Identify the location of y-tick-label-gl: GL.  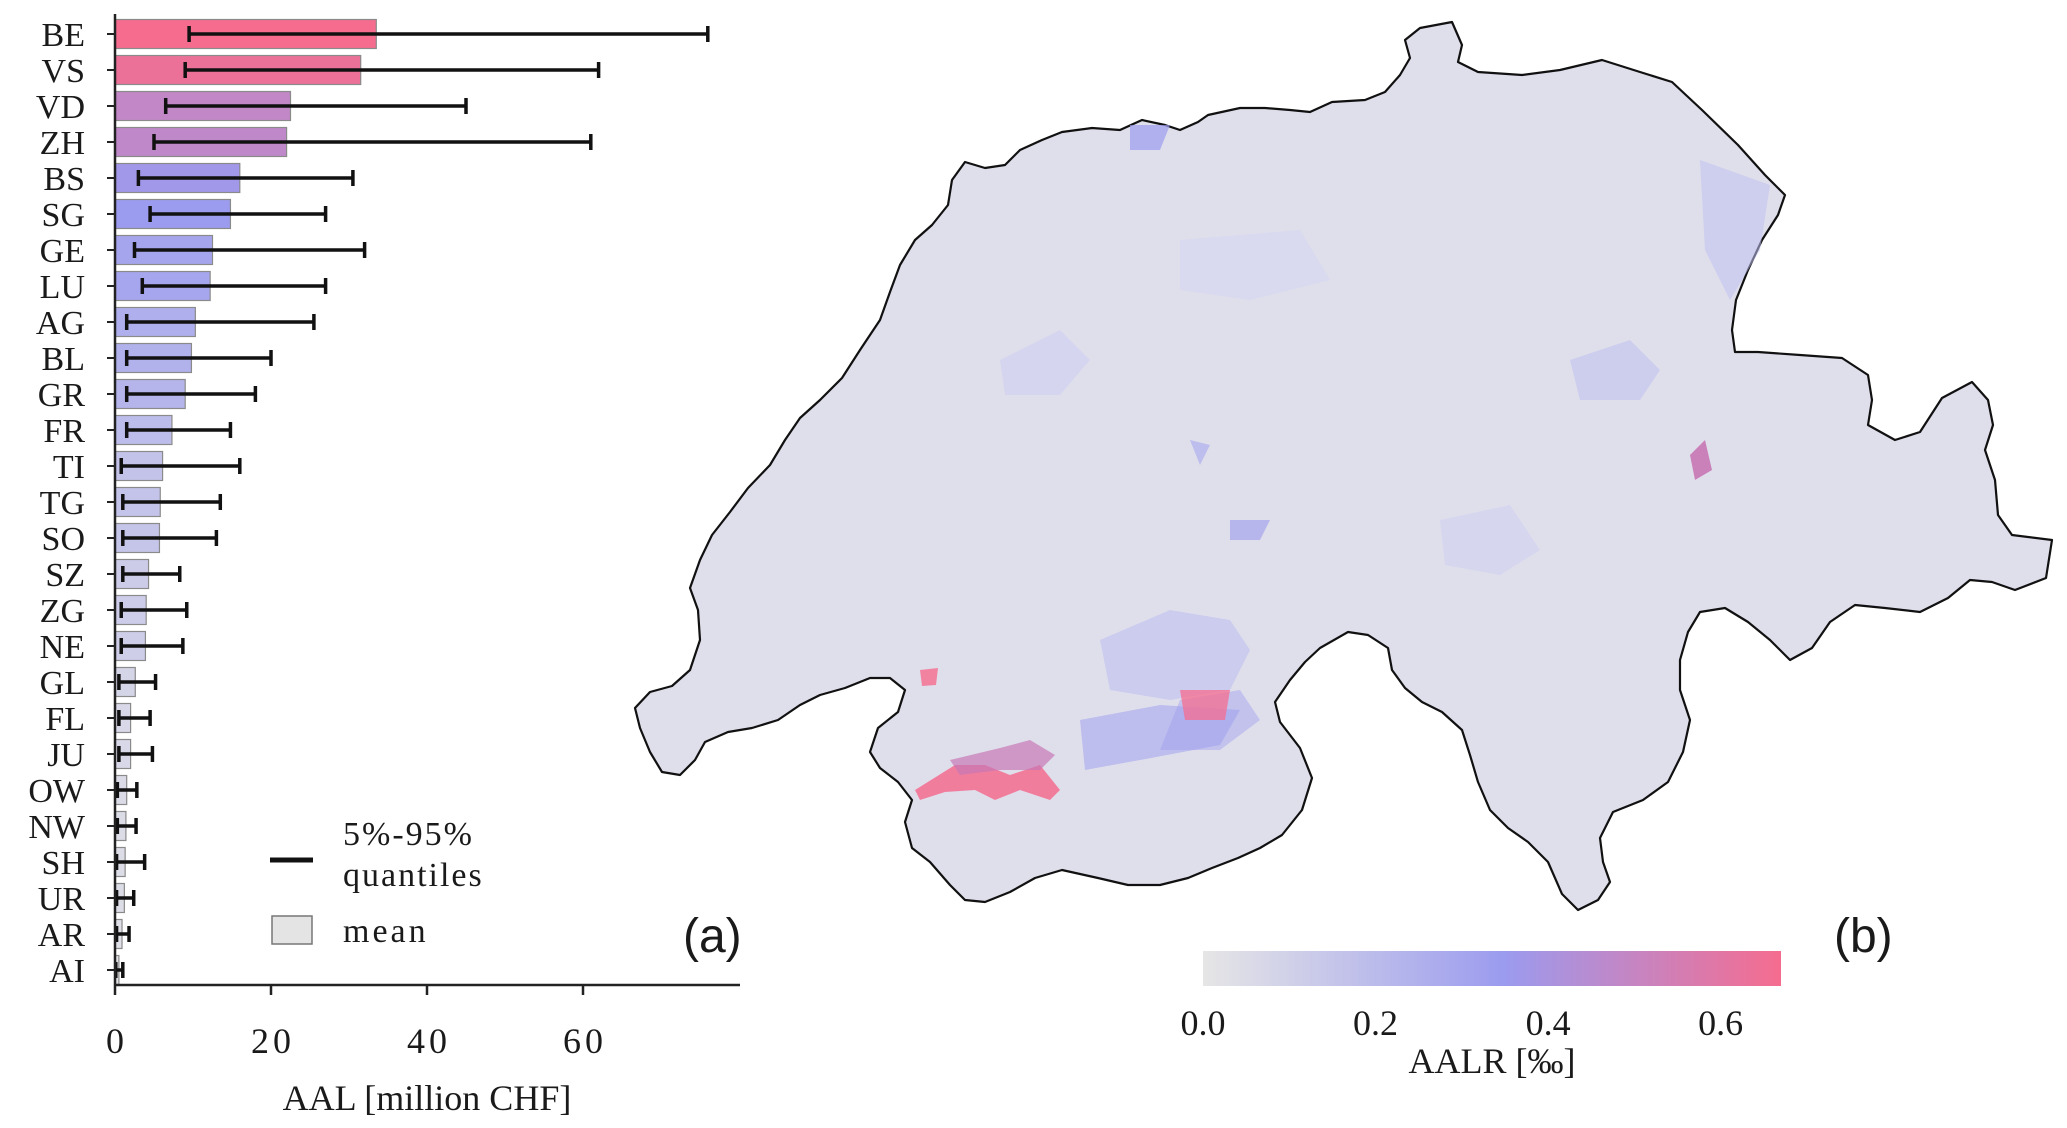
(62, 683).